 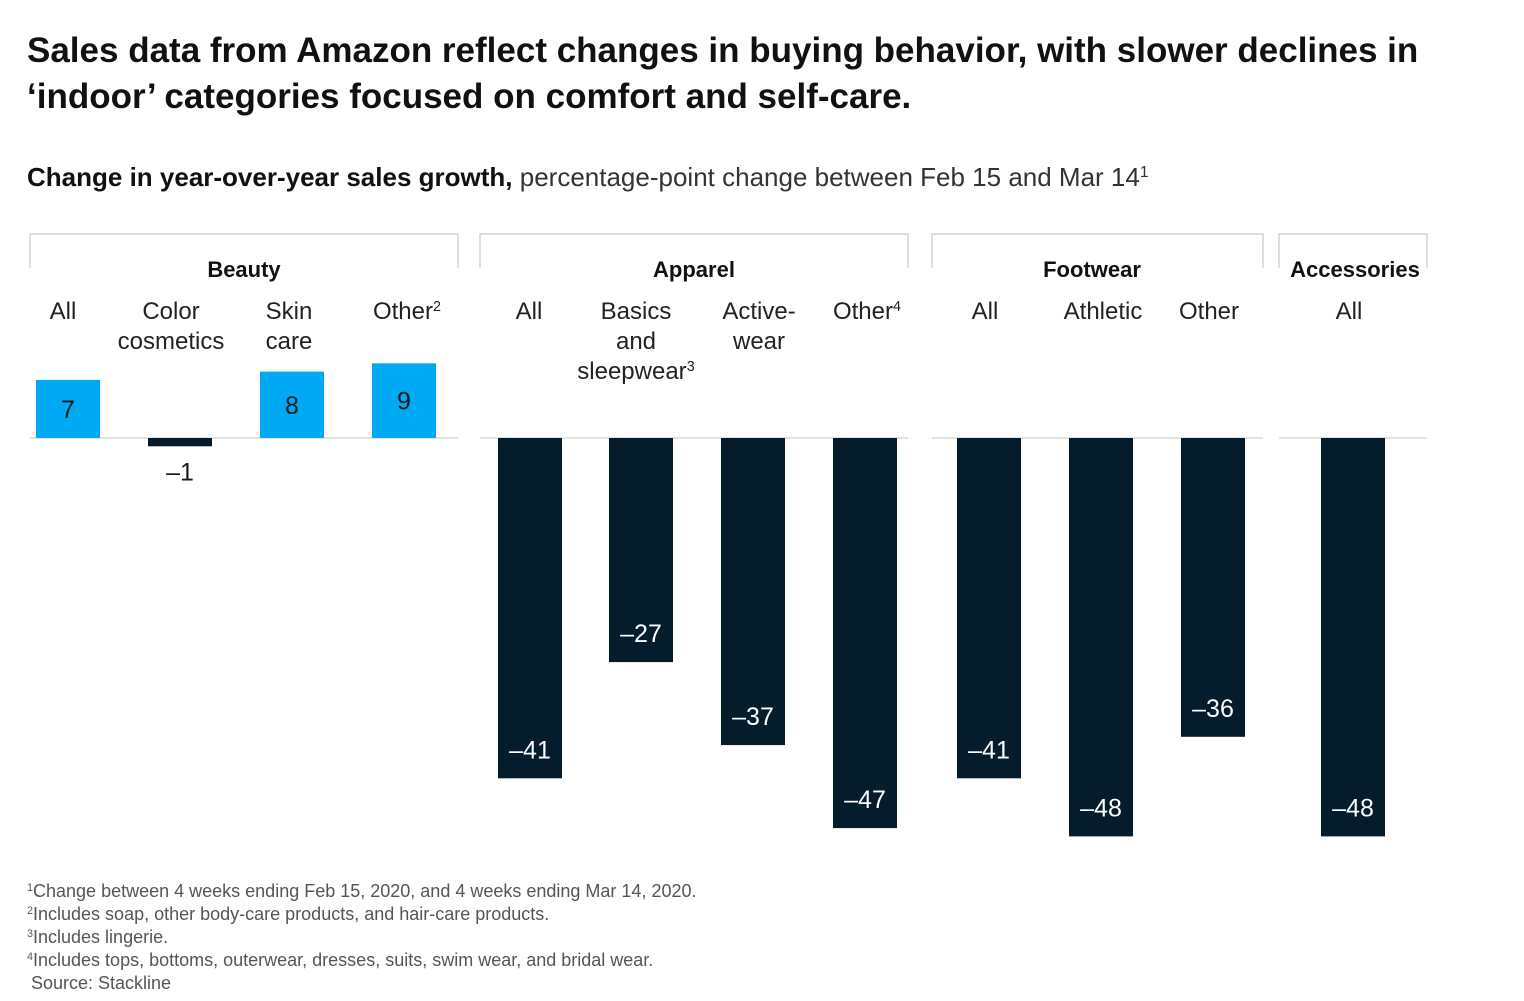 I want to click on value-label-beauty-3: 9, so click(x=404, y=402).